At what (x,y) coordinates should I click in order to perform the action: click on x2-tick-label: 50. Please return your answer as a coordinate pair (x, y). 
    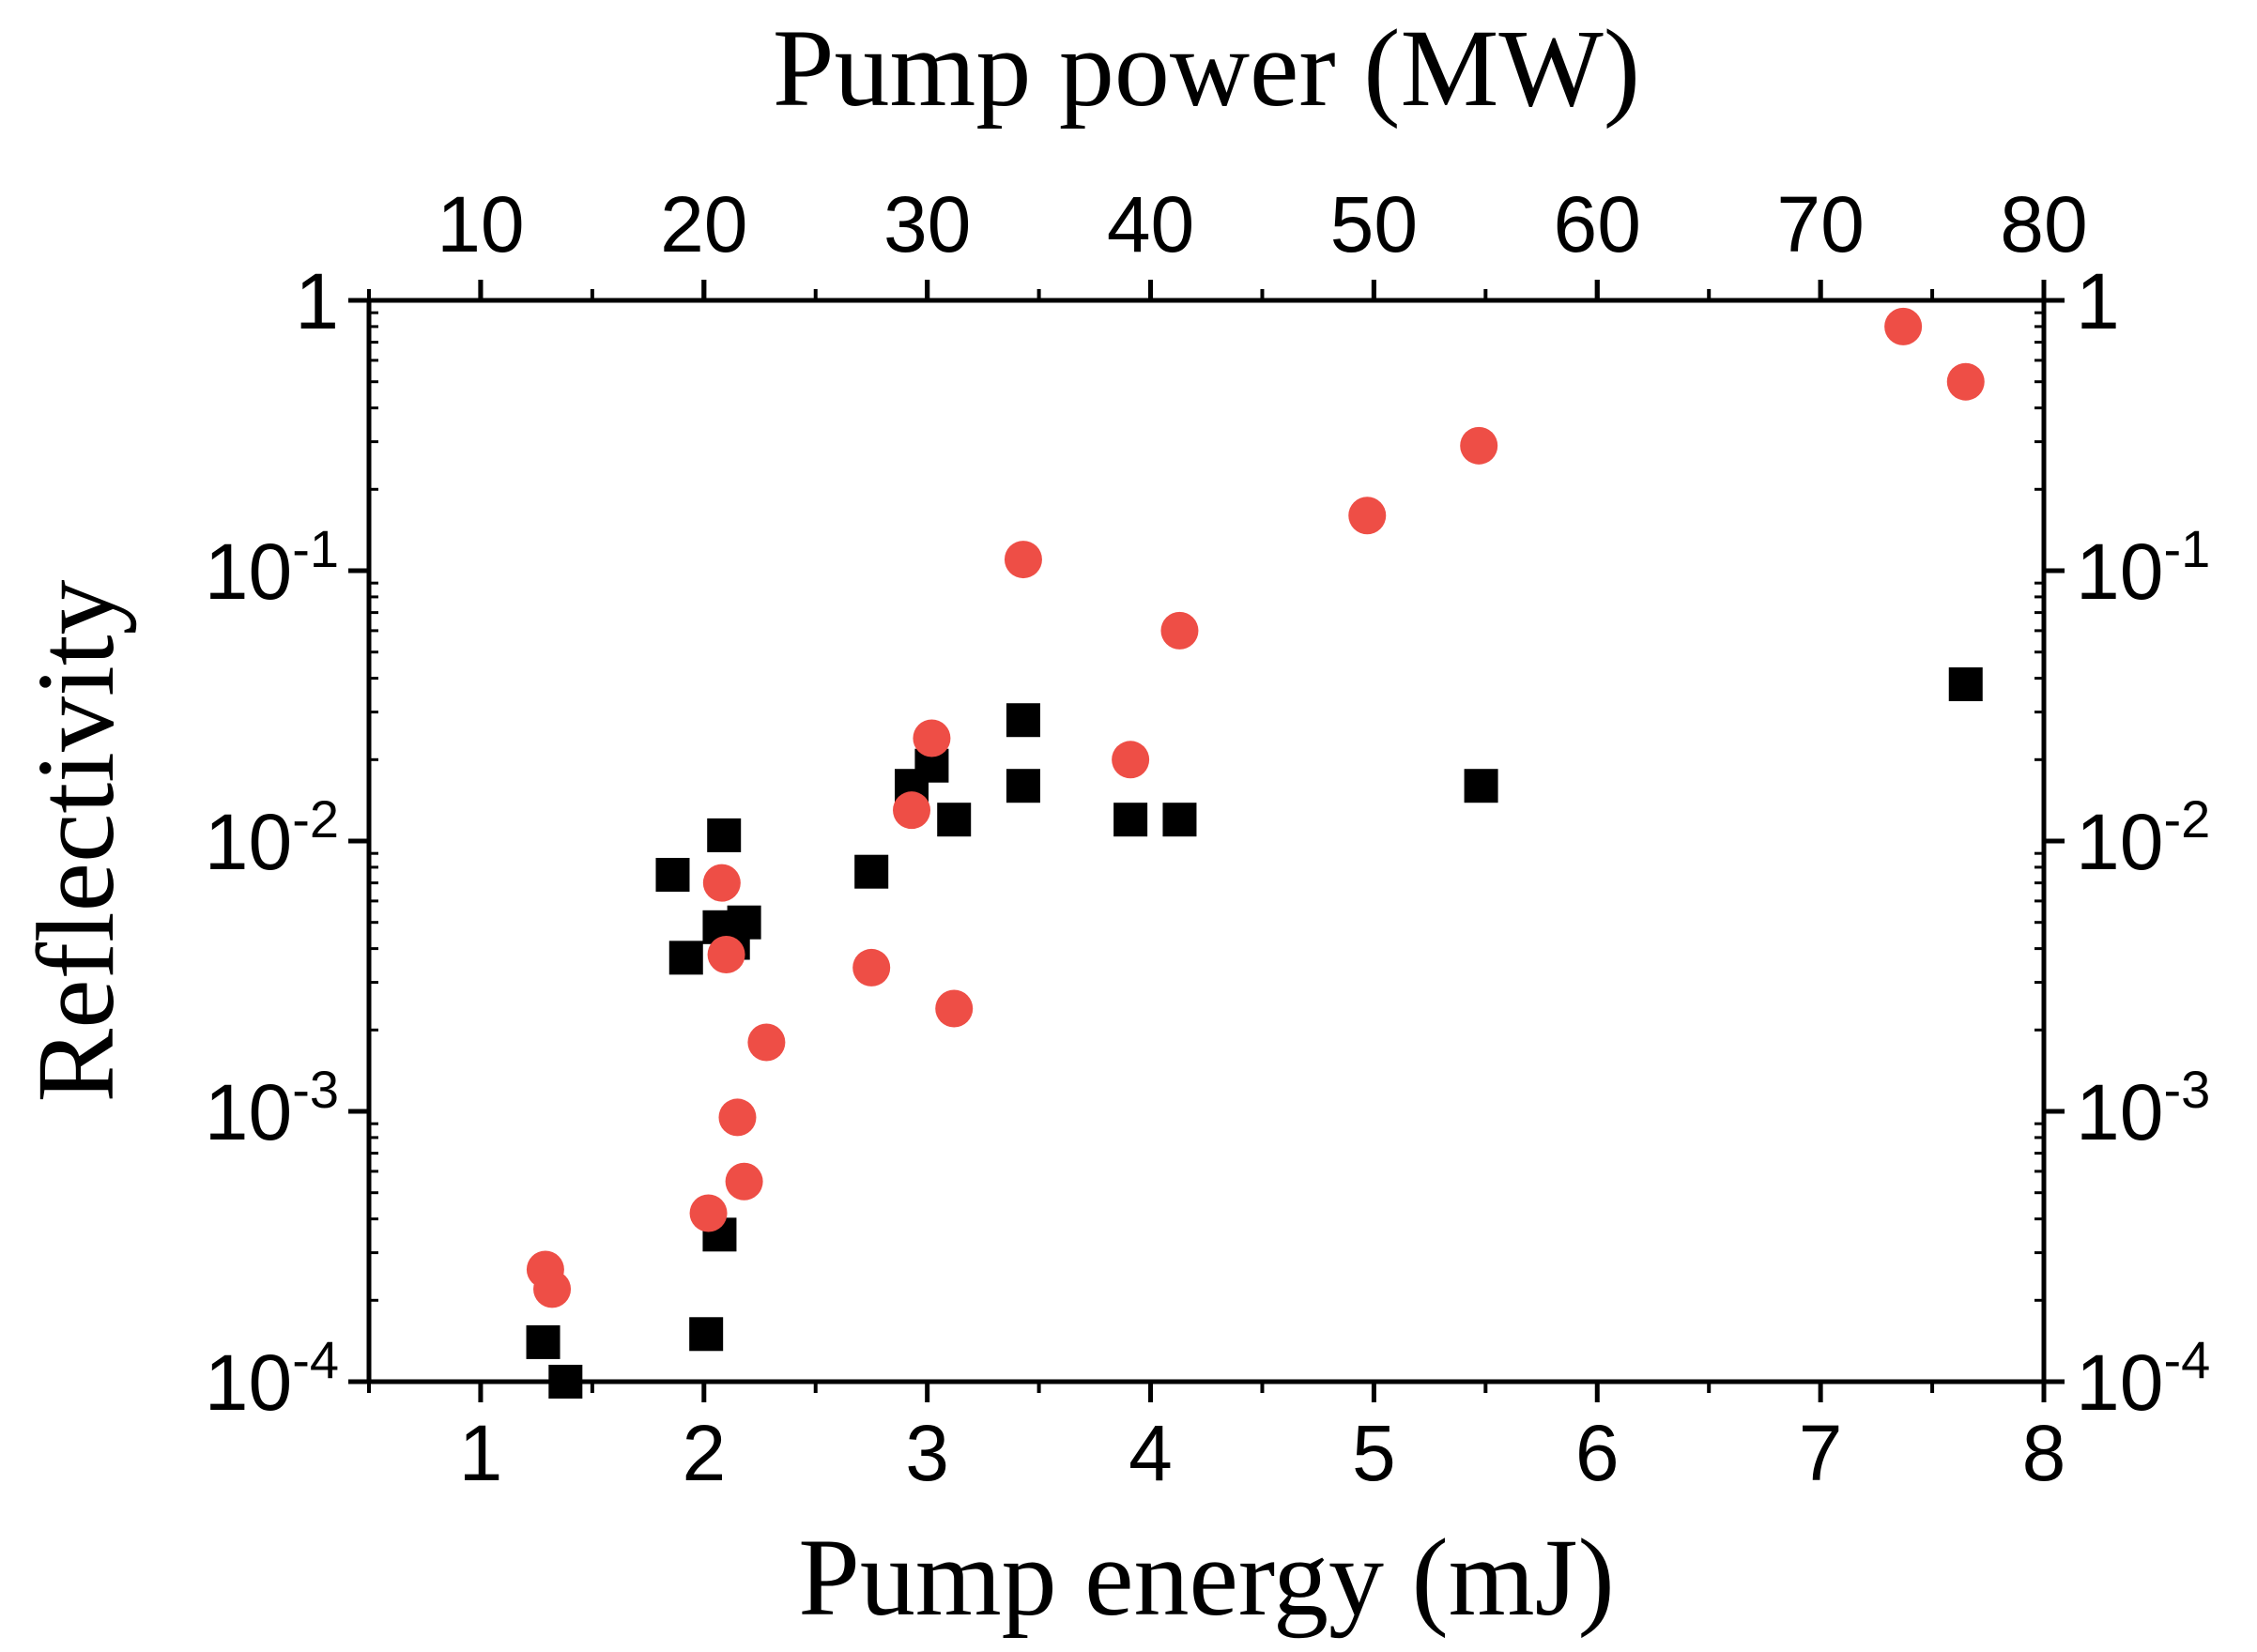
    Looking at the image, I should click on (1374, 224).